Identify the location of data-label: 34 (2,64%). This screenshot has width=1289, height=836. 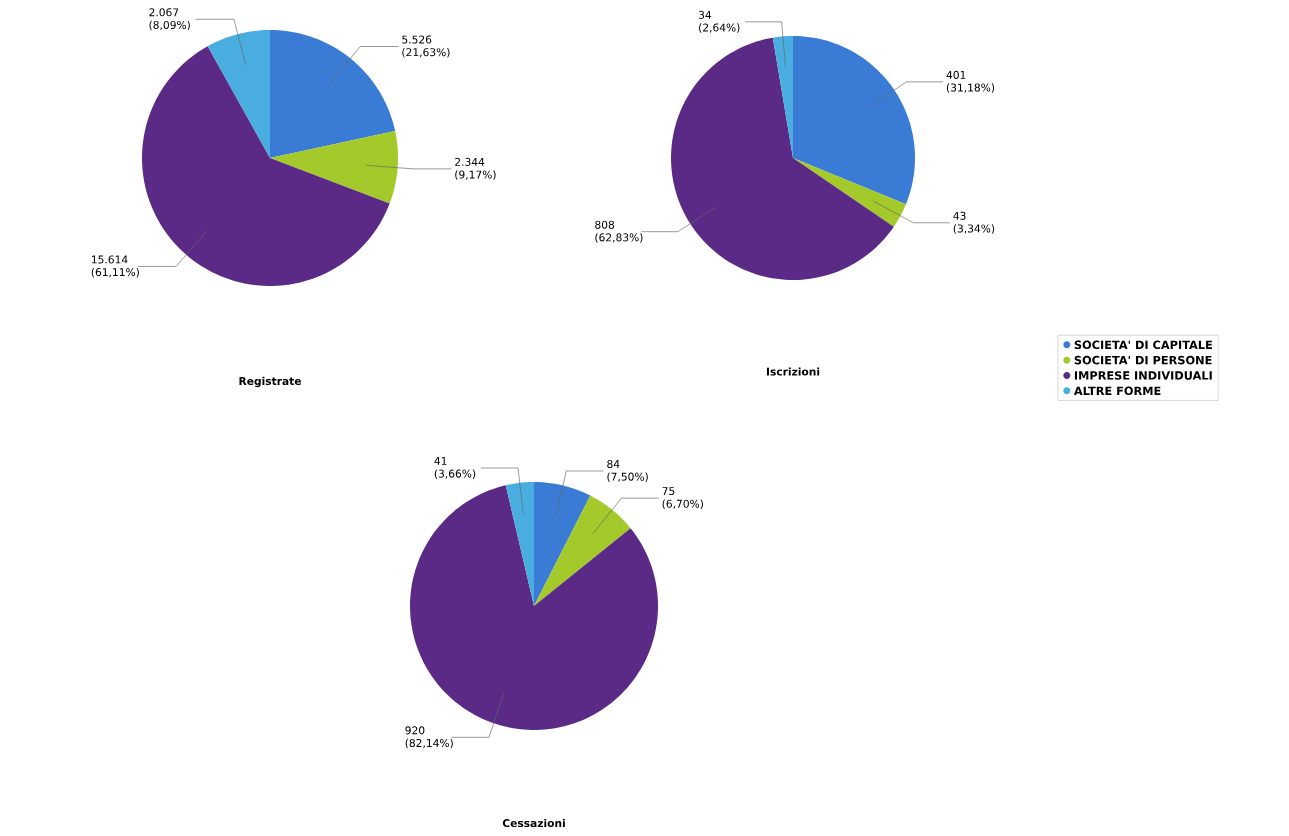
(719, 21).